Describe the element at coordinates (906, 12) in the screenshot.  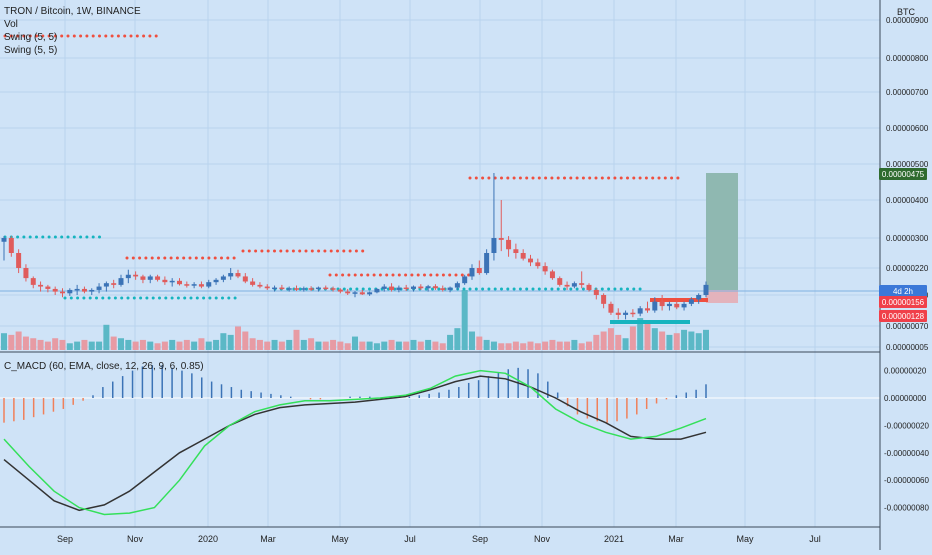
I see `currency-label: BTC` at that location.